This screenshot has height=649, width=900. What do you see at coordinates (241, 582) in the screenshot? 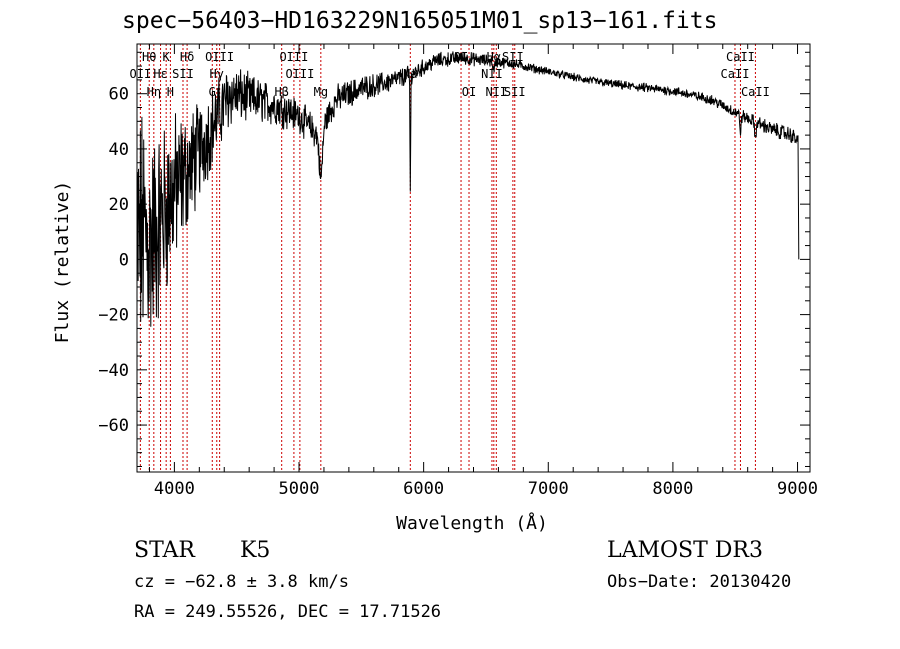
I see `redshift-cz: cz = −62.8 ± 3.8 km/s` at bounding box center [241, 582].